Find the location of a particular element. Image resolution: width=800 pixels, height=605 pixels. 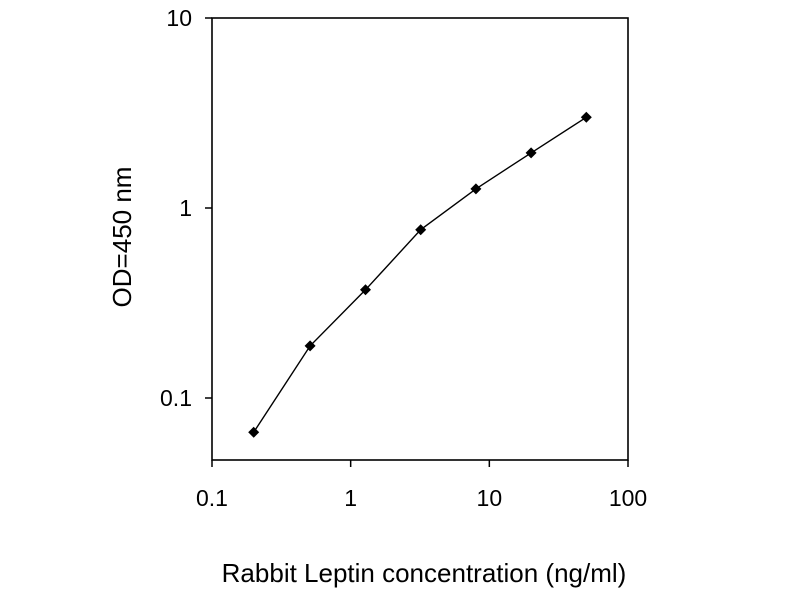

x-tick-label: 10 is located at coordinates (490, 498).